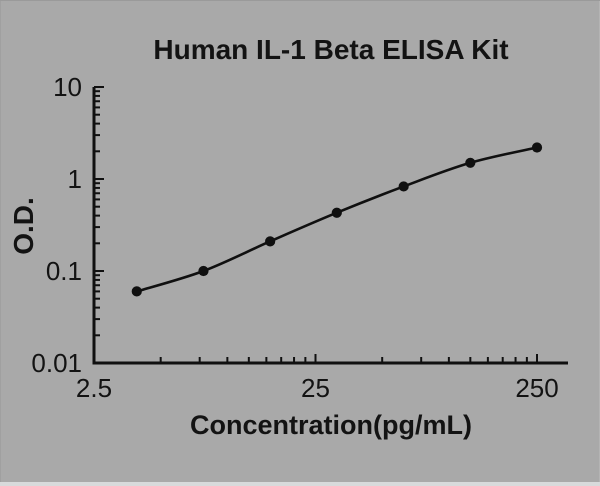 Image resolution: width=600 pixels, height=486 pixels. I want to click on x-tick-label: 250, so click(536, 388).